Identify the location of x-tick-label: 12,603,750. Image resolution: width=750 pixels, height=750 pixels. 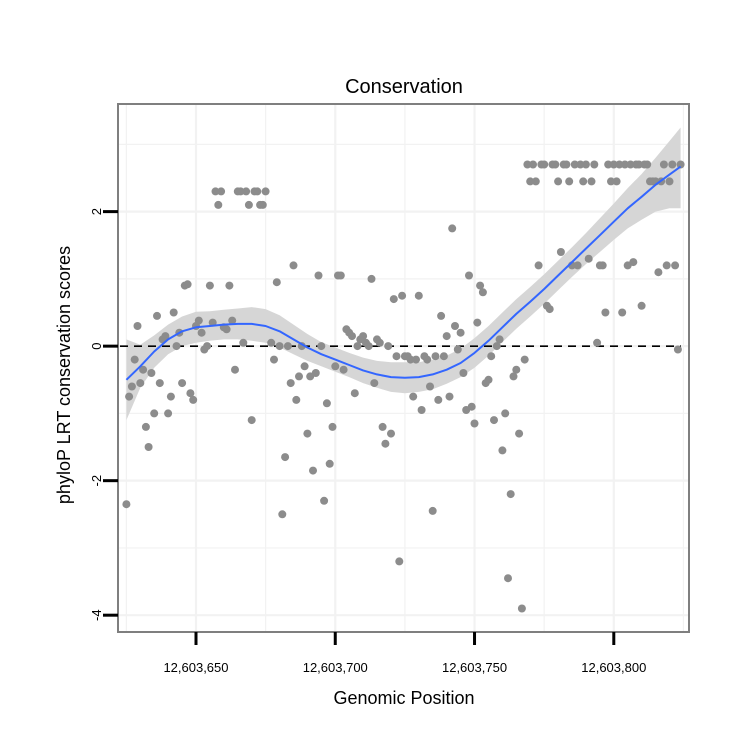
(474, 667).